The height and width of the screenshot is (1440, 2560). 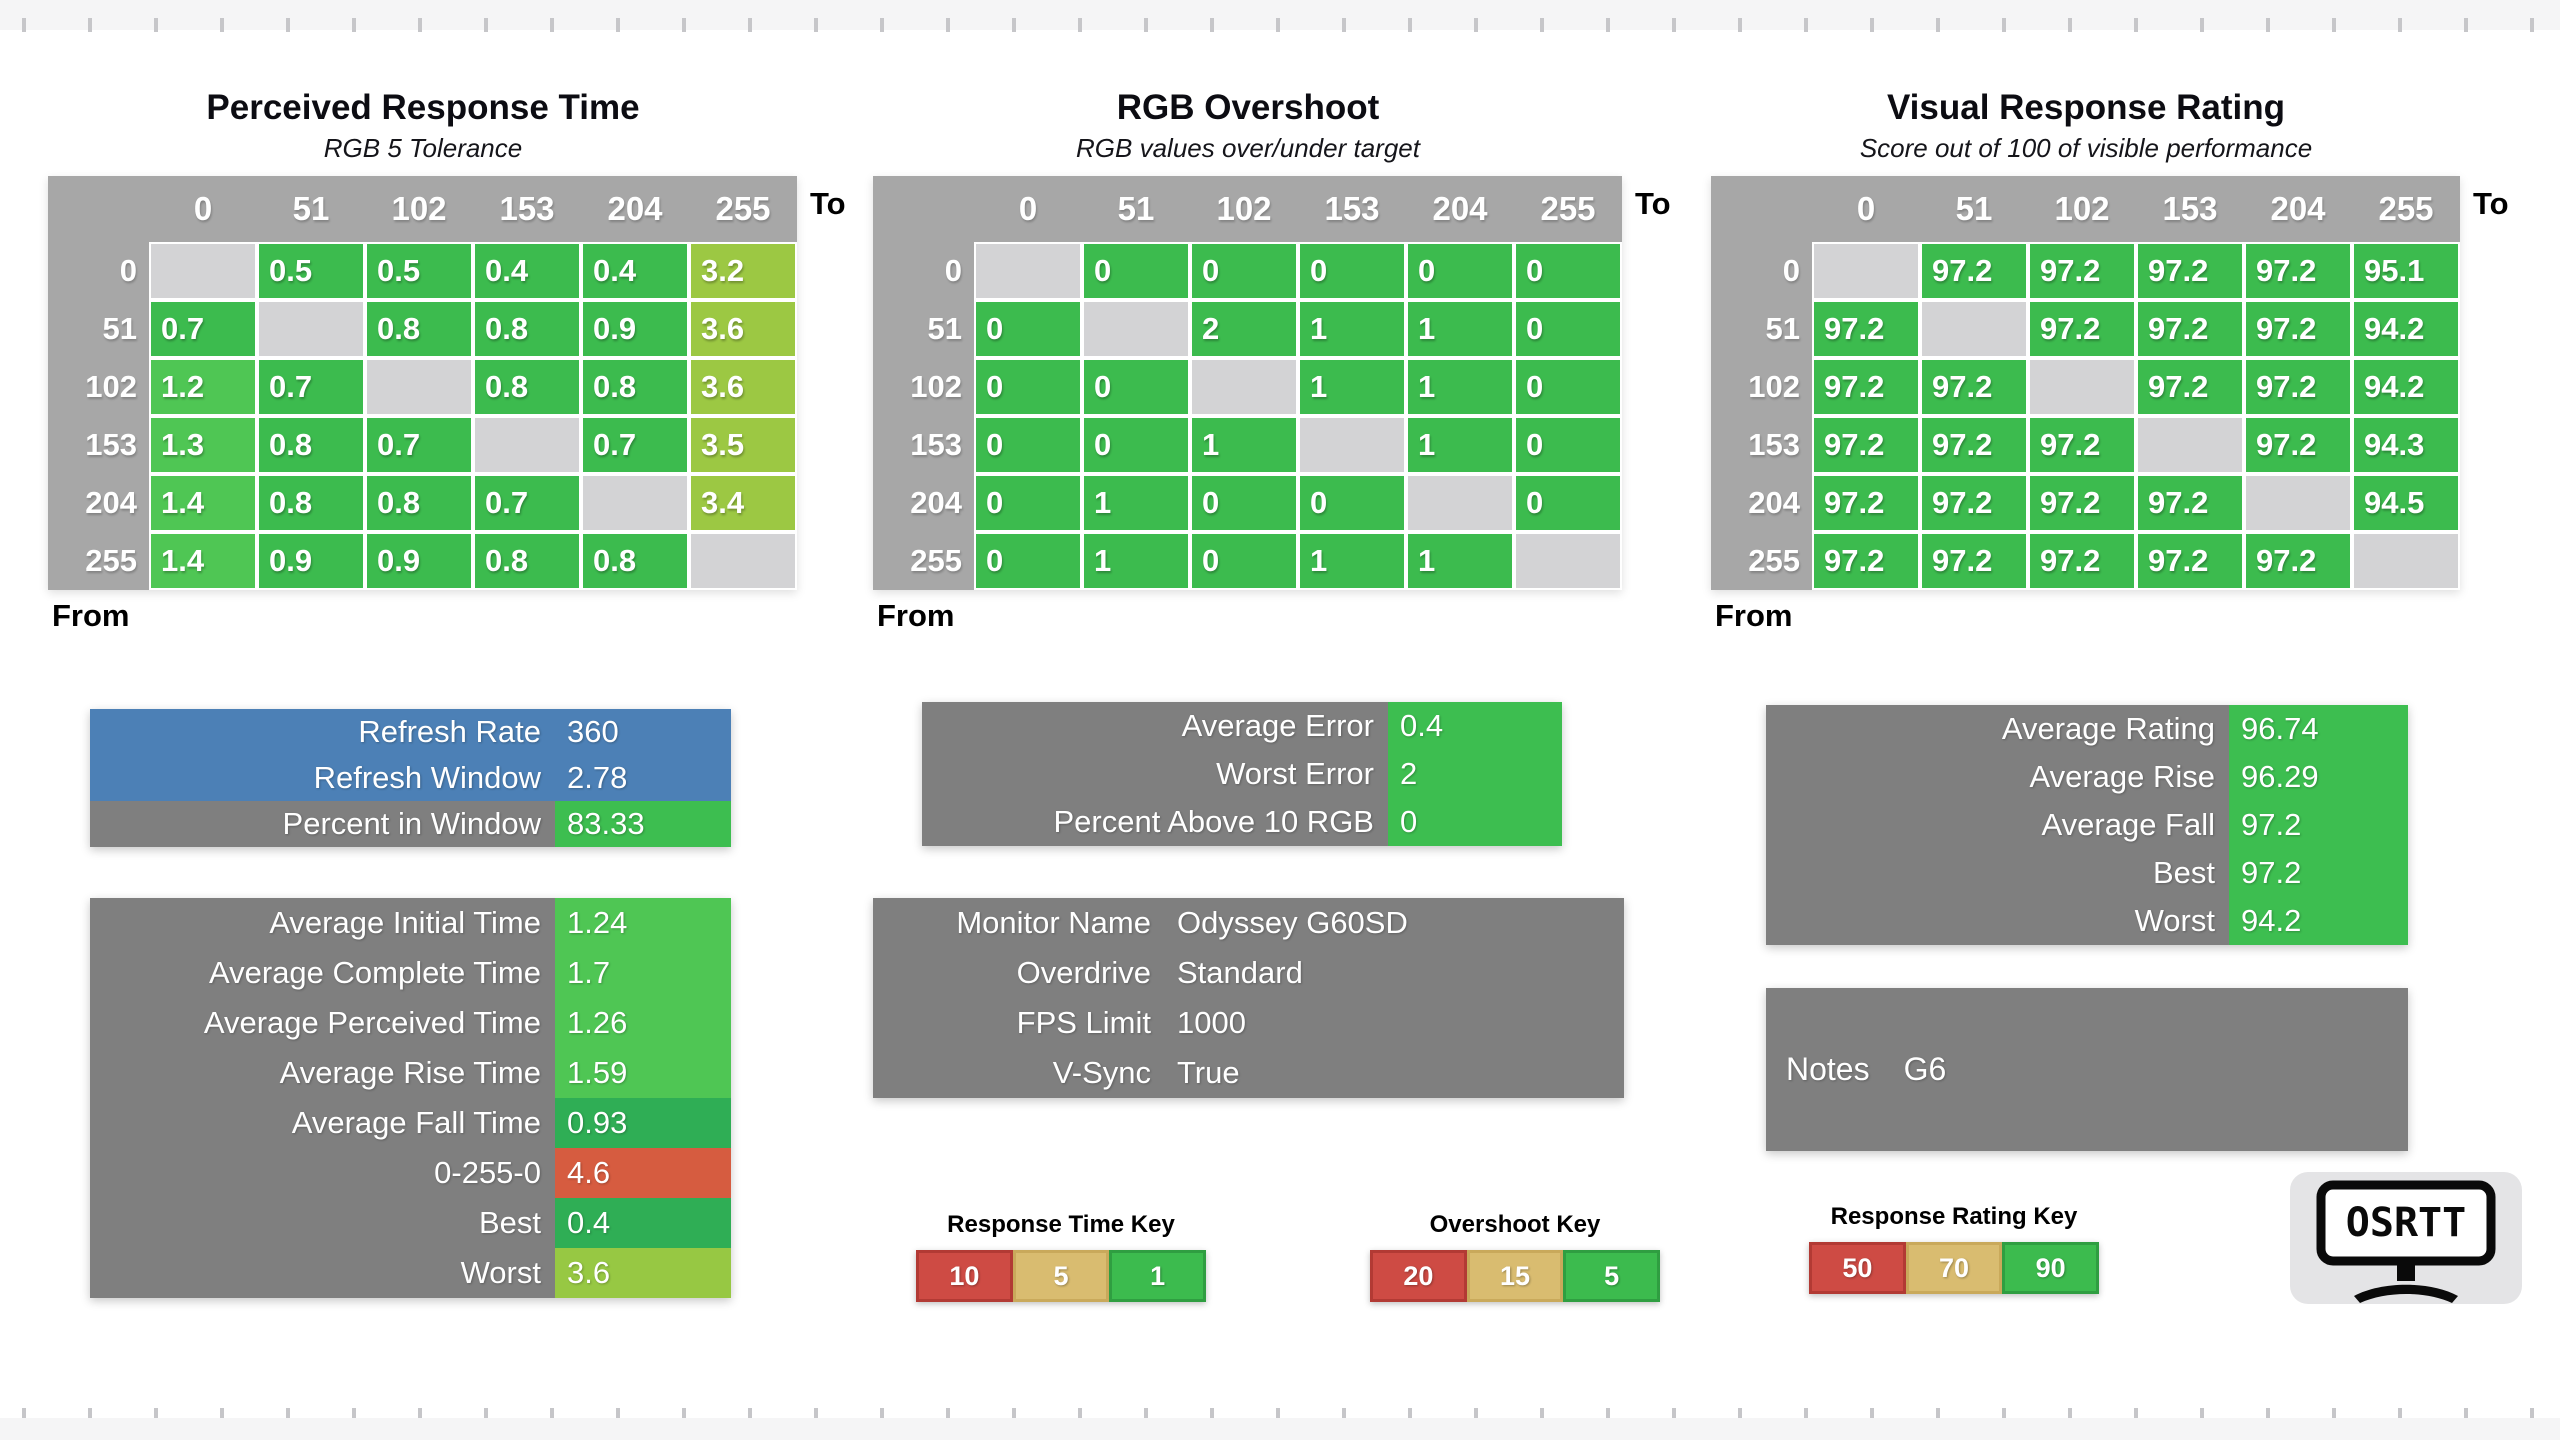 I want to click on cell-from-204-to-102: 0, so click(x=1244, y=503).